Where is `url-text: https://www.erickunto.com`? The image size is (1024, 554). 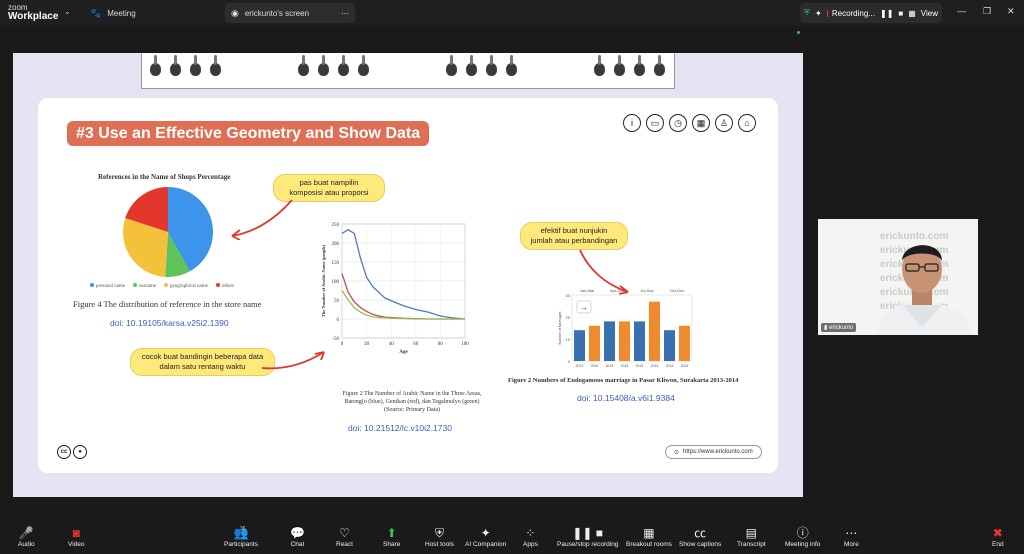
url-text: https://www.erickunto.com is located at coordinates (718, 452).